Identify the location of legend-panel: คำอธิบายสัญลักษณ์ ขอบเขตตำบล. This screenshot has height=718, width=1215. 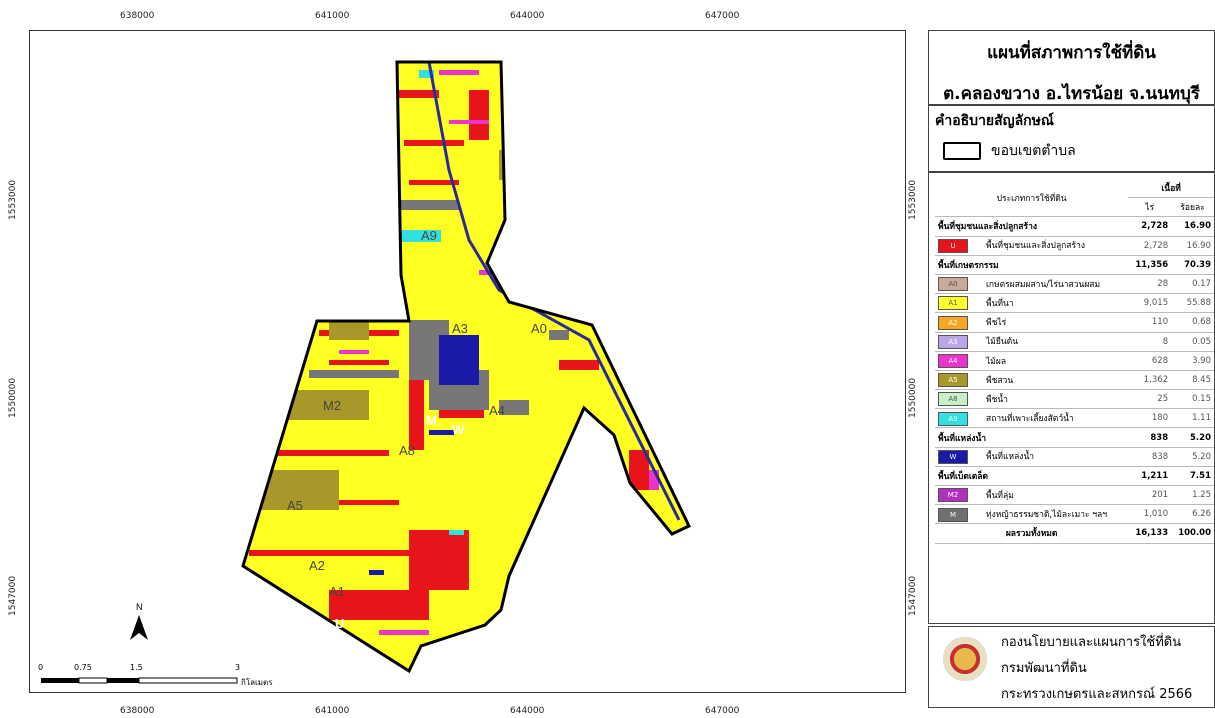
(1071, 138).